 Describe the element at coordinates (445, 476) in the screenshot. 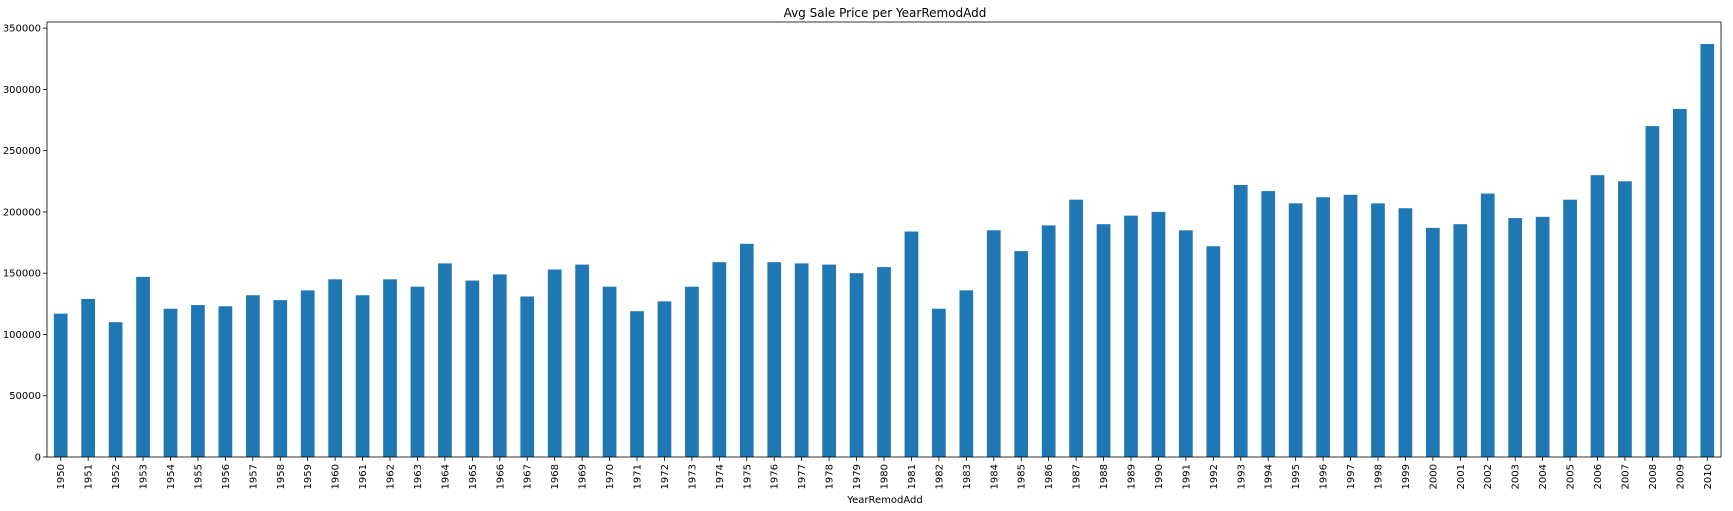

I see `x-tick-label: 1964` at that location.